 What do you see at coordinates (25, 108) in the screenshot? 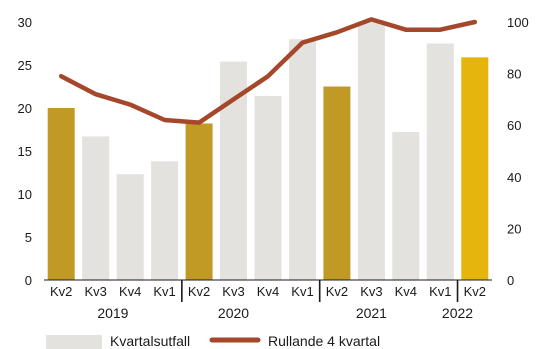
I see `y-left-tick-4: 20` at bounding box center [25, 108].